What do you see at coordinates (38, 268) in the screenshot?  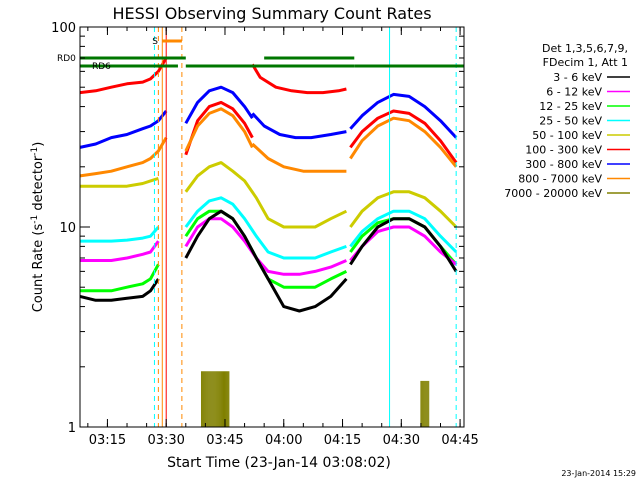 I see `y-label-main: Count Rate (s` at bounding box center [38, 268].